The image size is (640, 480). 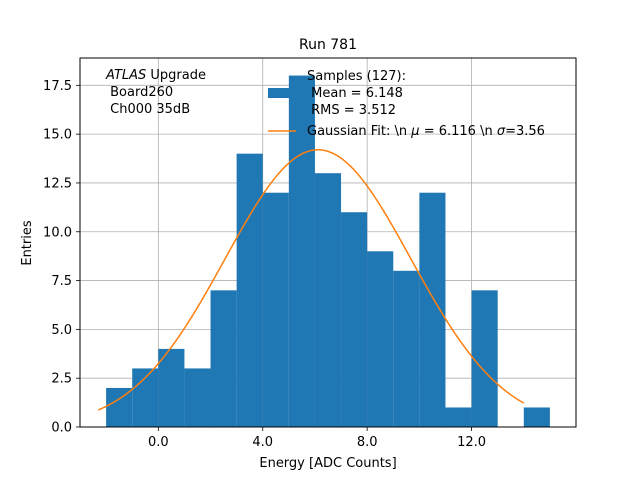 I want to click on y-axis-label: Entries, so click(x=27, y=243).